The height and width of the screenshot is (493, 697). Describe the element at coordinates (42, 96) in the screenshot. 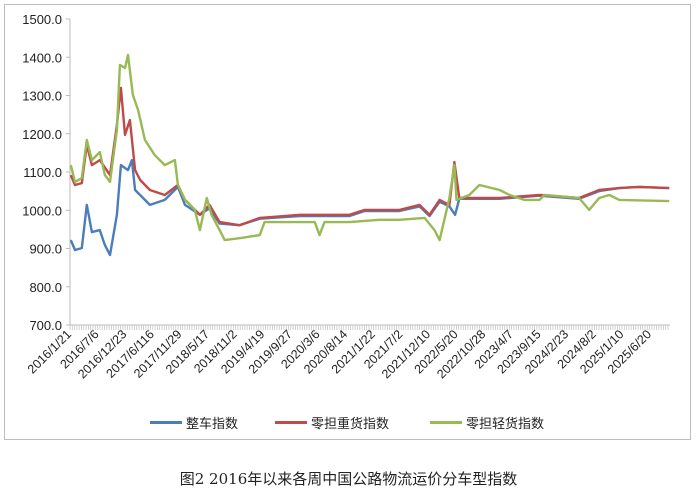

I see `y-tick-label: 1300.0` at that location.